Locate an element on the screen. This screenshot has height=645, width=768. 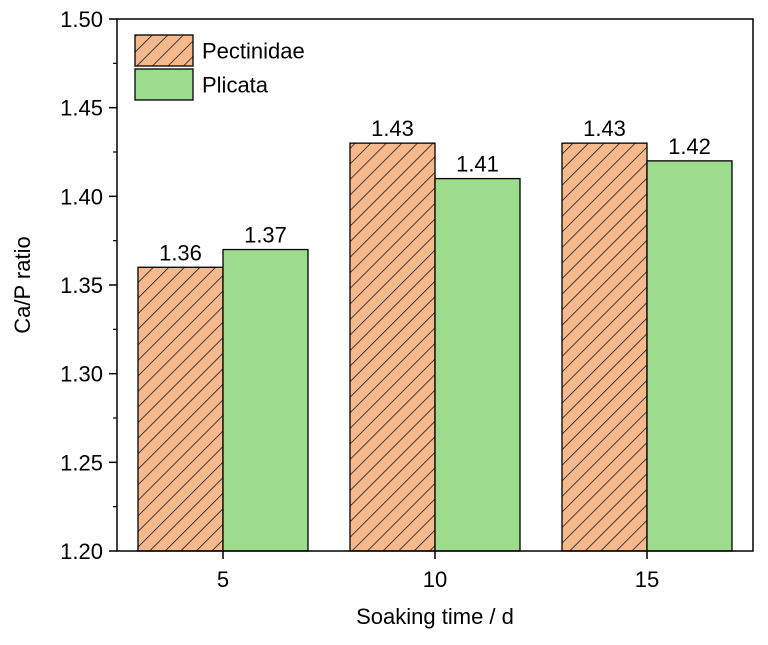
y-axis: 1.20 1.25 1.30 1.35 1.40 1.45 1.50 is located at coordinates (88, 285).